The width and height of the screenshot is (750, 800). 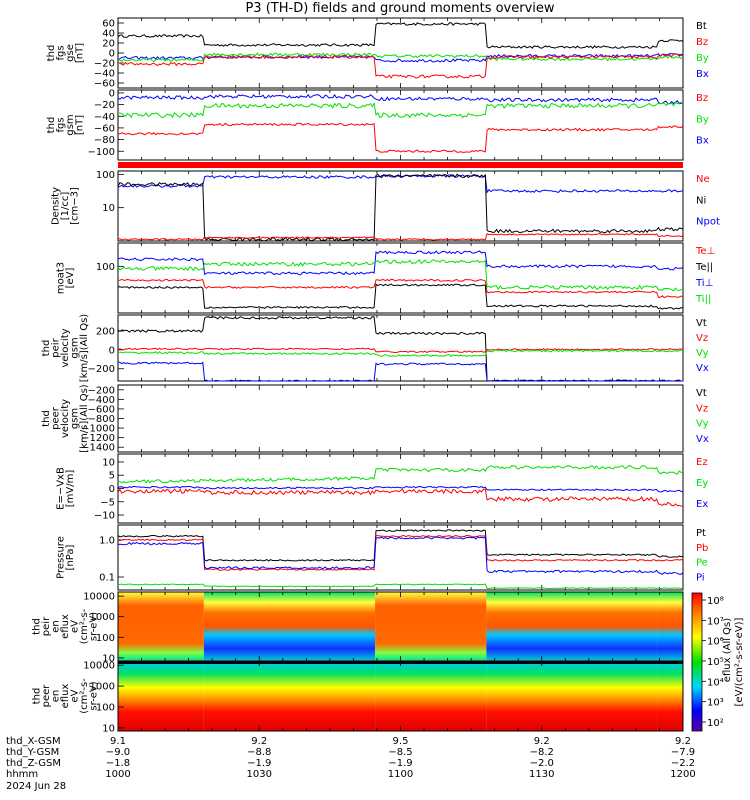 I want to click on ytick-label-7: 1.0, so click(x=107, y=540).